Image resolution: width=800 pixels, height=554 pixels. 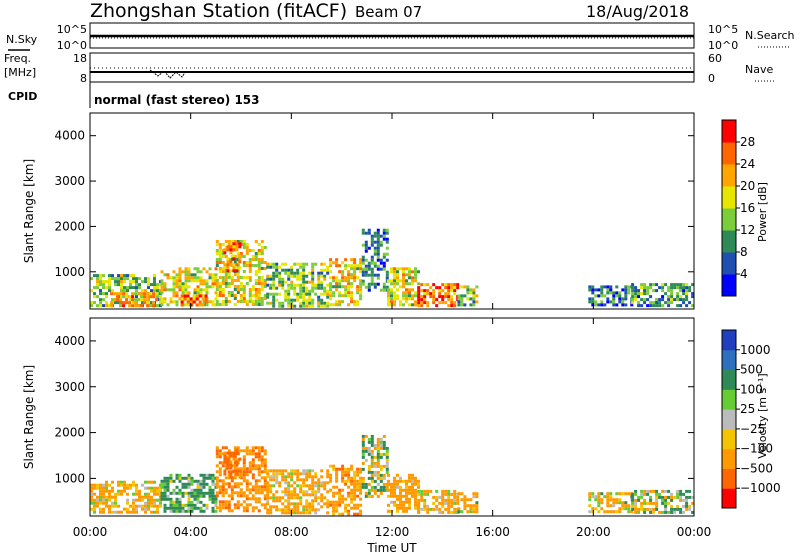 I want to click on cpid-value: normal (fast stereo) 153, so click(x=177, y=100).